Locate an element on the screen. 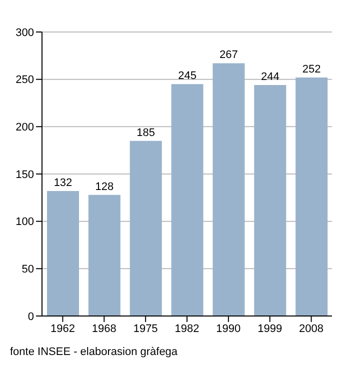  x-tick-label: 1968 is located at coordinates (104, 328).